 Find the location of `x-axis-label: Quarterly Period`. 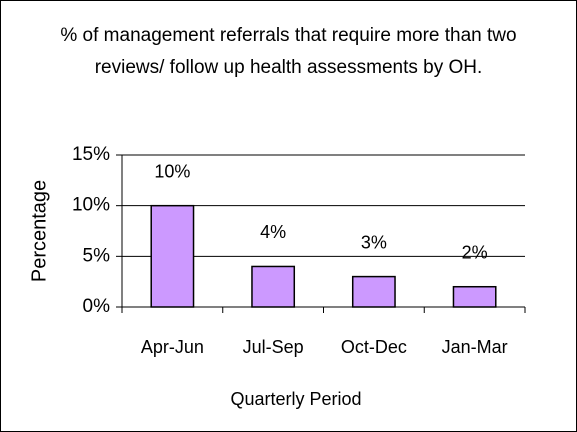

x-axis-label: Quarterly Period is located at coordinates (295, 399).